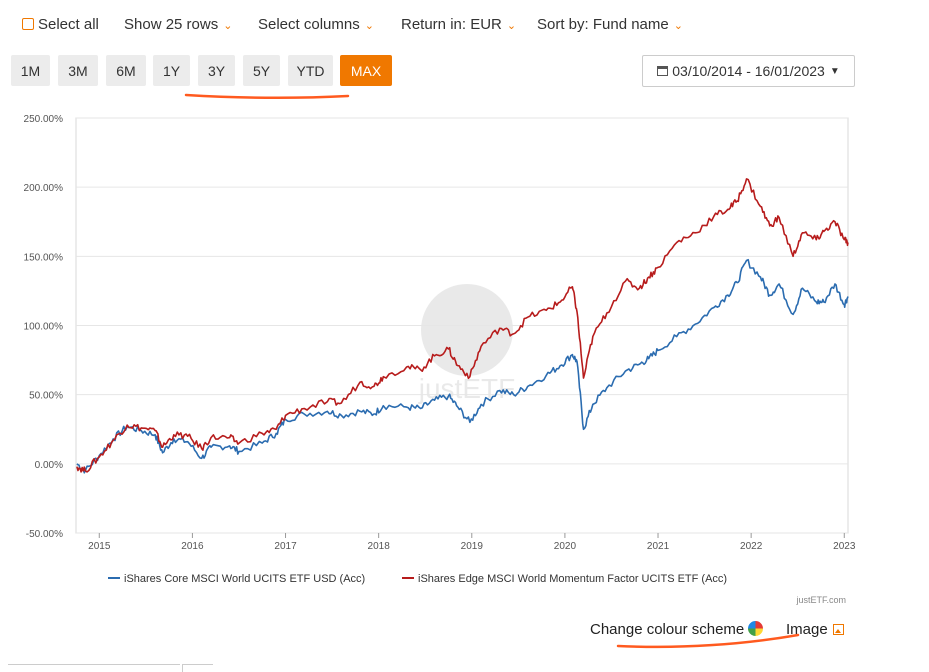  I want to click on show-rows-label: Show 25 rows, so click(171, 24).